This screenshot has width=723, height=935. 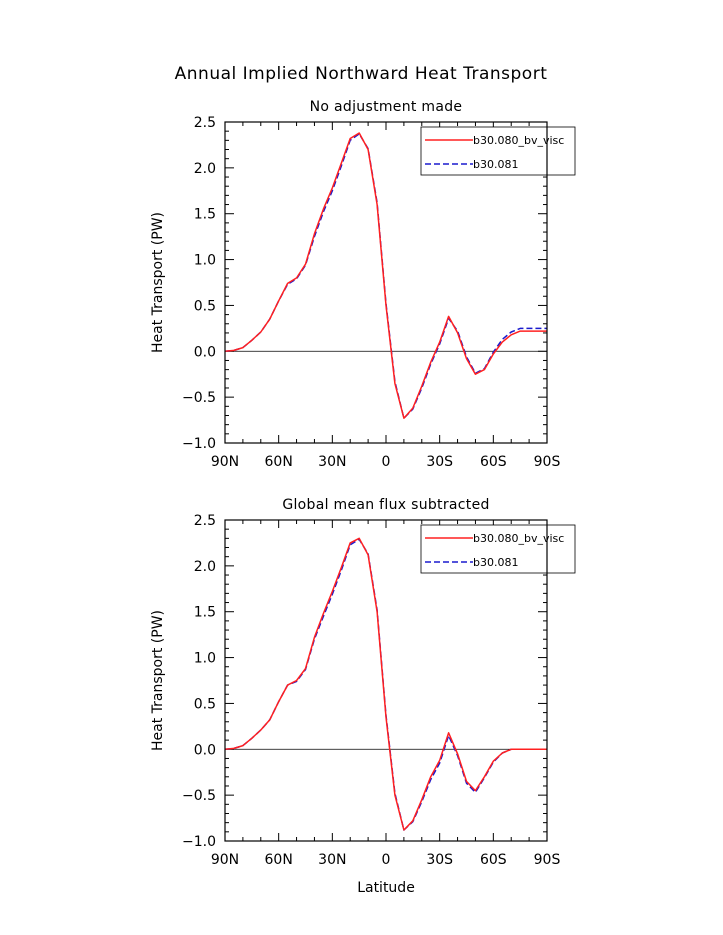 I want to click on x-axis-label: Latitude, so click(x=386, y=888).